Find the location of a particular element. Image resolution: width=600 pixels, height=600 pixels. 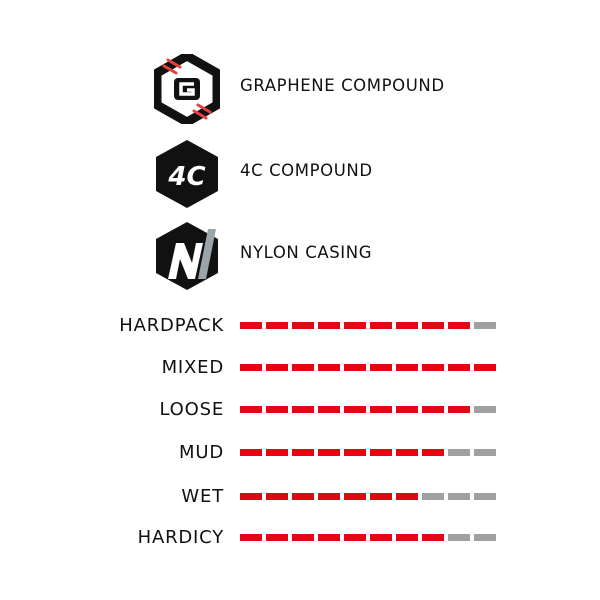

feature-label: 4C COMPOUND is located at coordinates (306, 170).